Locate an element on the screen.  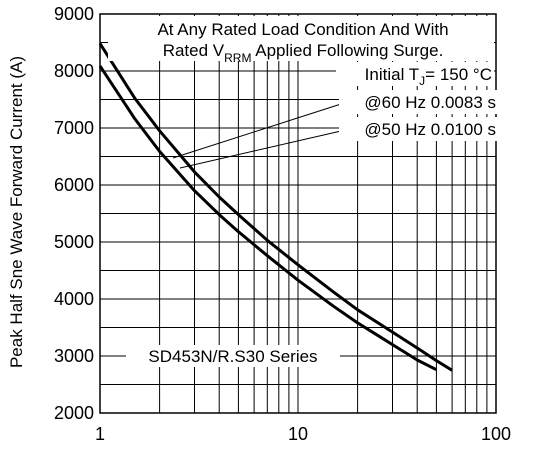
y-tick-label: 5000 is located at coordinates (74, 242).